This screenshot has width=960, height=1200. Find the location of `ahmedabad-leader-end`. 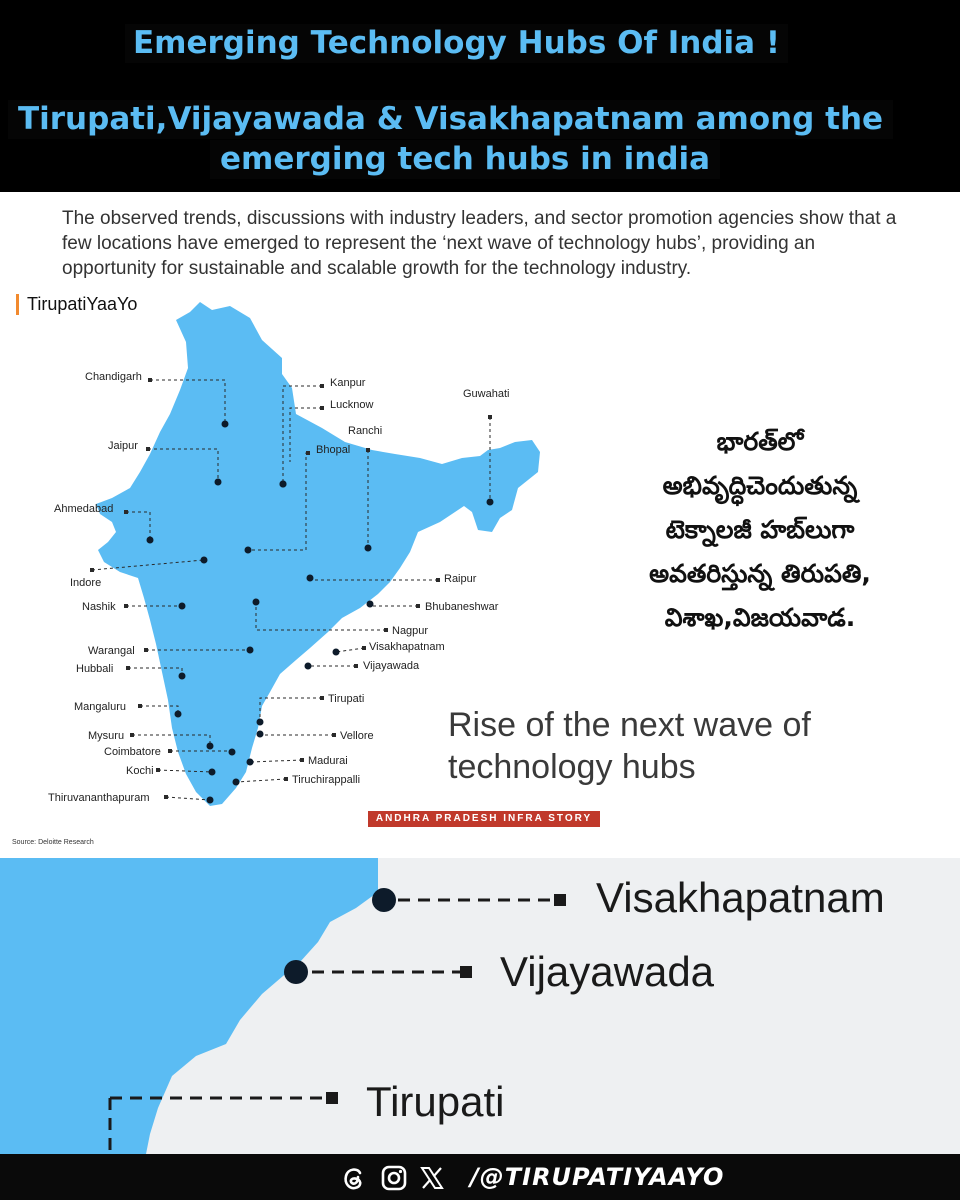

ahmedabad-leader-end is located at coordinates (126, 512).